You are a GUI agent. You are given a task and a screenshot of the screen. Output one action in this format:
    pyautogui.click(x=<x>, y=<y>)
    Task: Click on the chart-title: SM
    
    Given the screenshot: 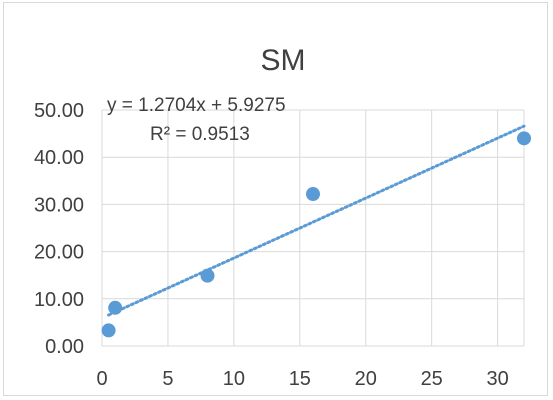 What is the action you would take?
    pyautogui.click(x=283, y=60)
    